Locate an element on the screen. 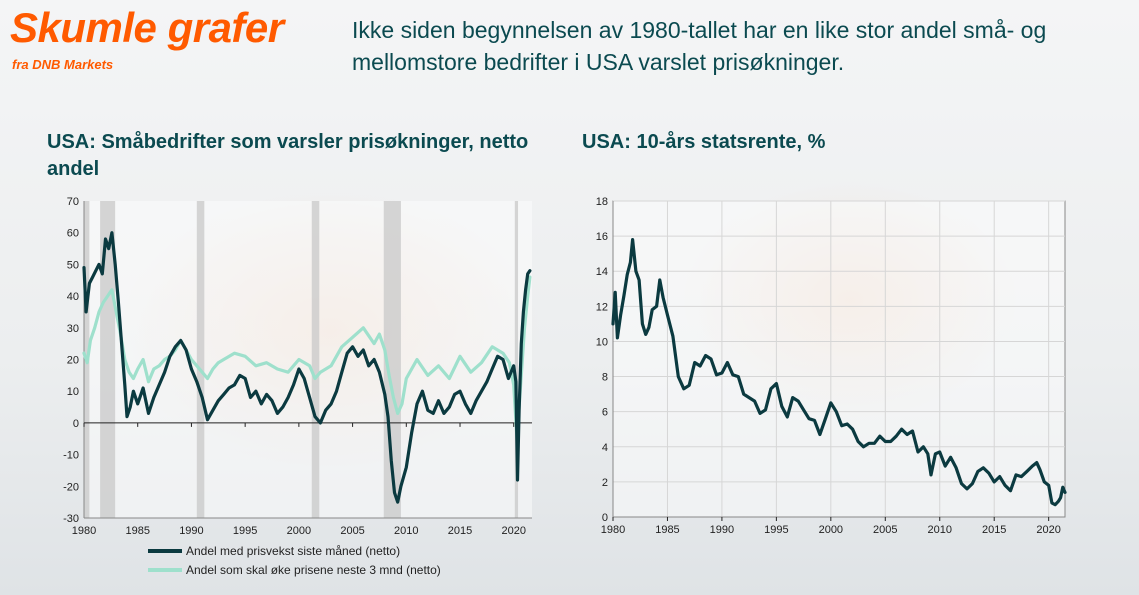  y-tick-label: 2 is located at coordinates (605, 483).